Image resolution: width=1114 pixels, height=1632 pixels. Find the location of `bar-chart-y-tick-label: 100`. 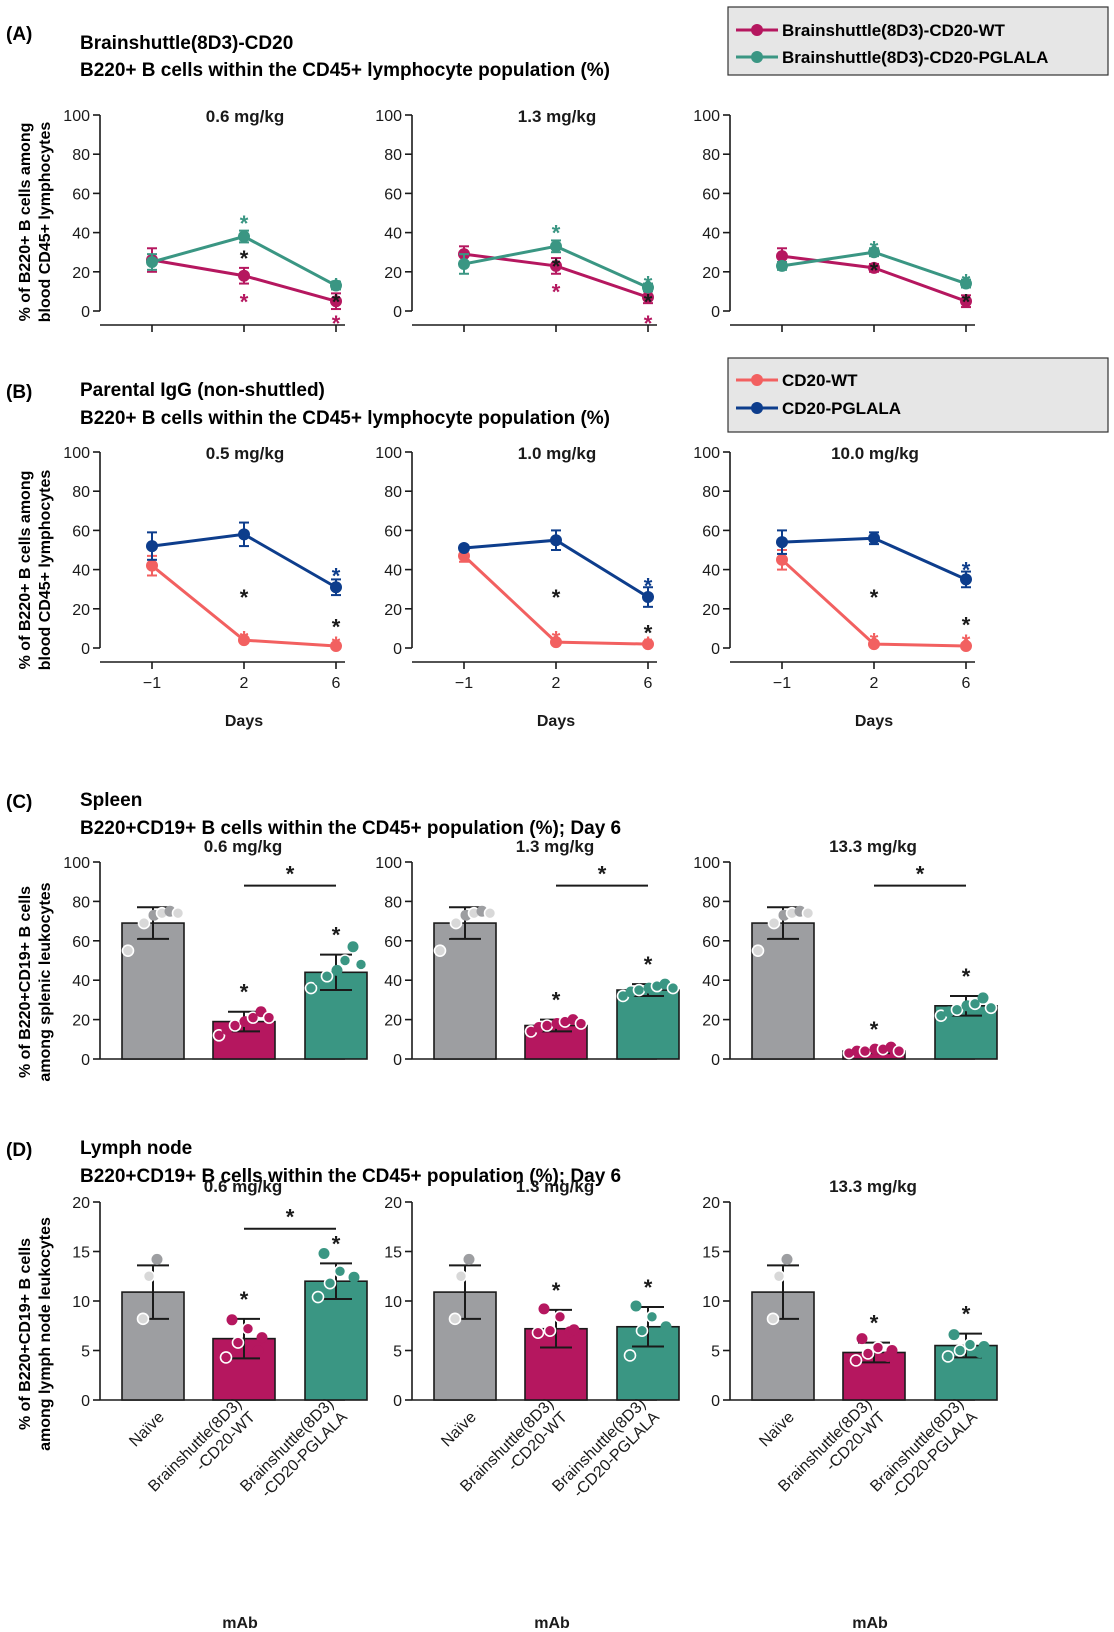

bar-chart-y-tick-label: 100 is located at coordinates (706, 863).